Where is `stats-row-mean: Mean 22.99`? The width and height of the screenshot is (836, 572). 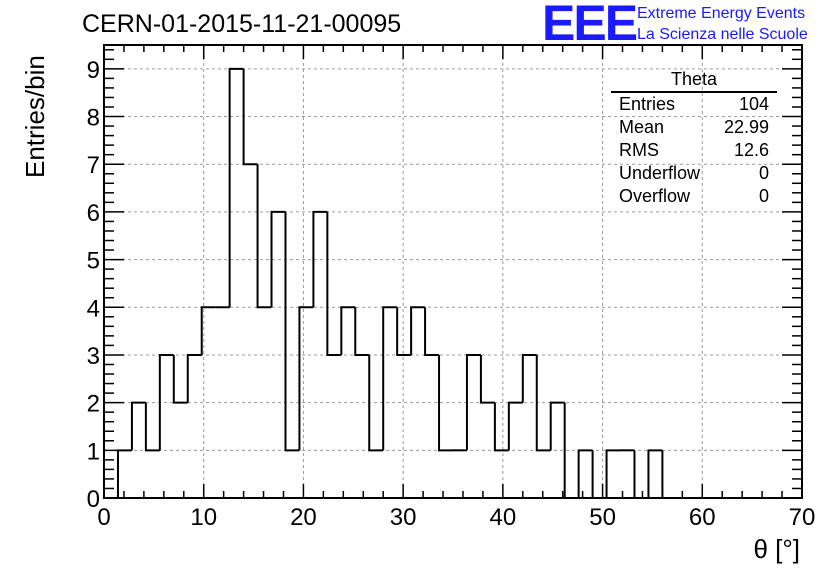
stats-row-mean: Mean 22.99 is located at coordinates (694, 127).